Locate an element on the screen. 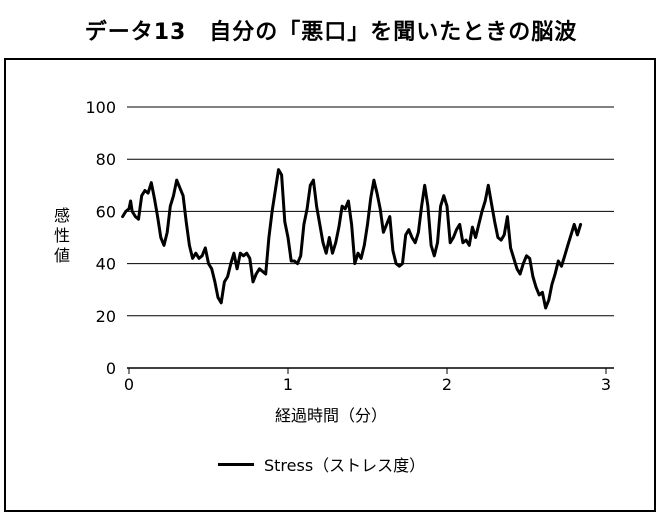 Image resolution: width=662 pixels, height=521 pixels. y-tick-label: 80 is located at coordinates (106, 159).